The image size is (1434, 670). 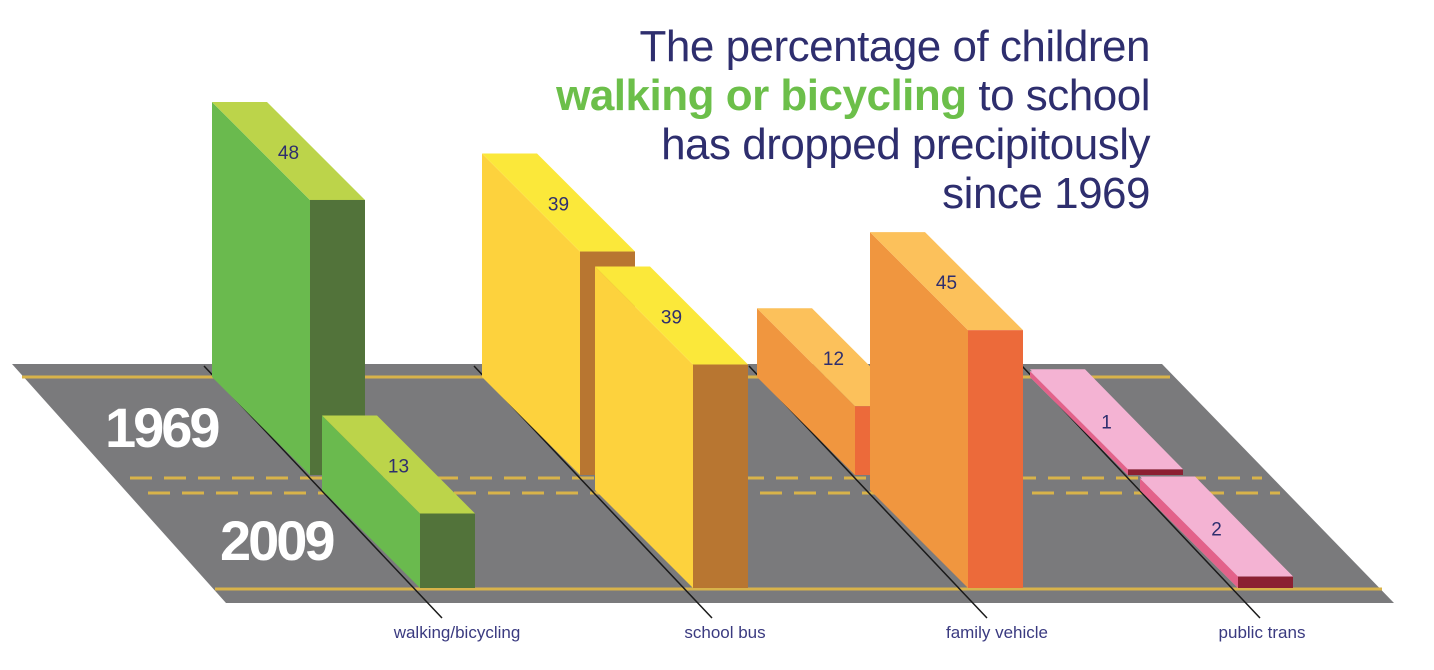 What do you see at coordinates (761, 95) in the screenshot?
I see `title-highlight: walking or bicycling` at bounding box center [761, 95].